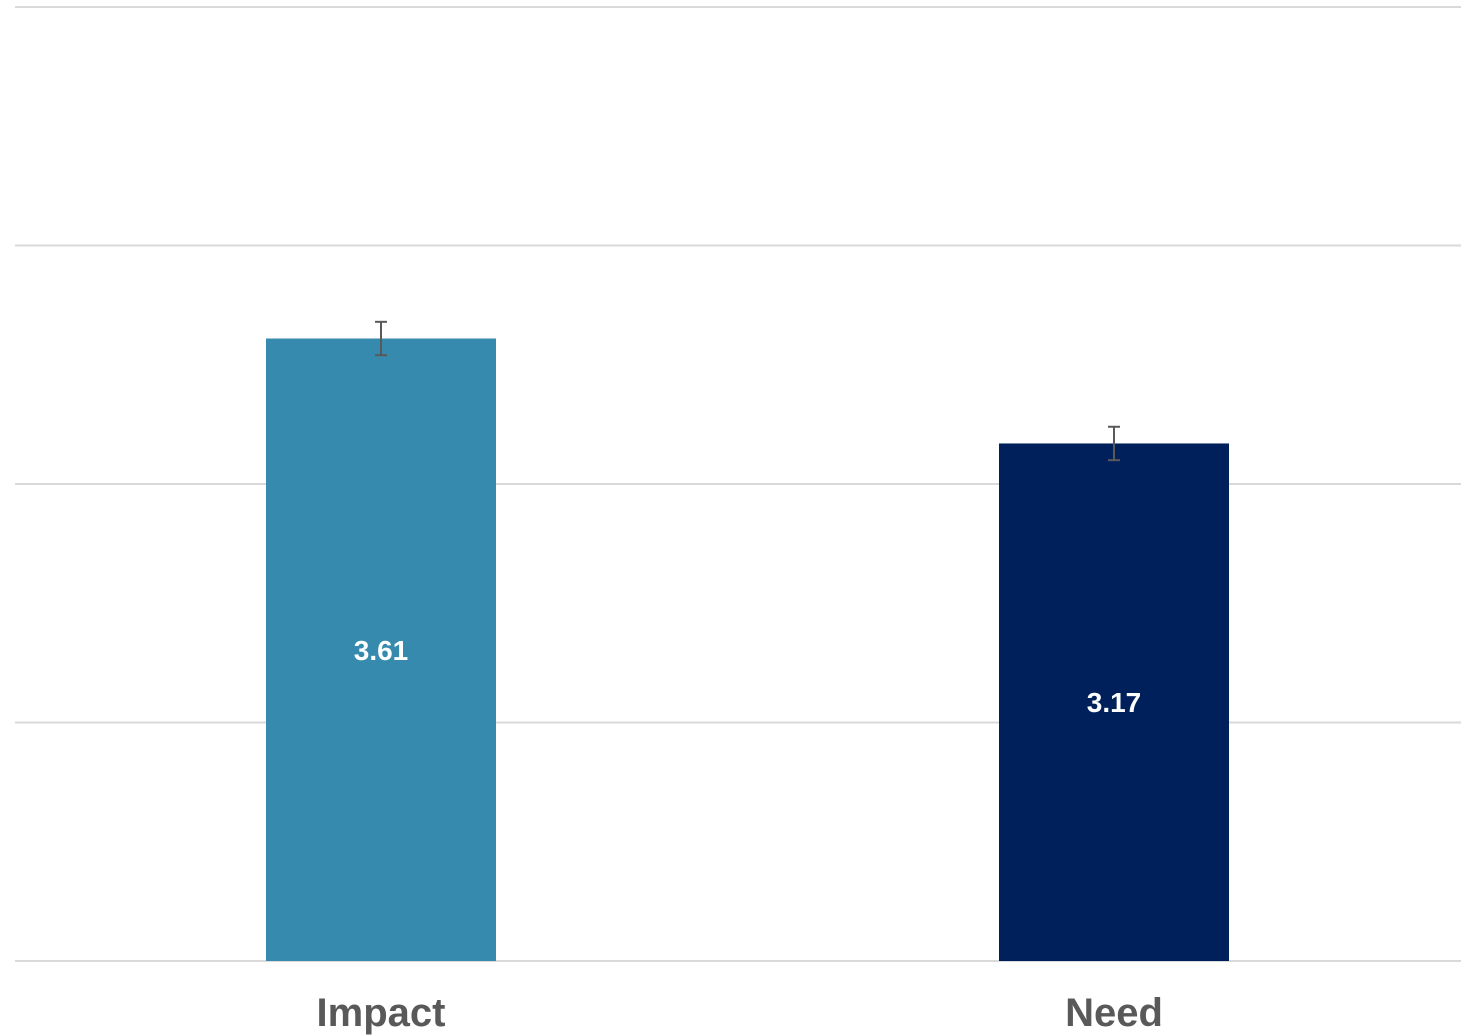  I want to click on bar-need, so click(1114, 702).